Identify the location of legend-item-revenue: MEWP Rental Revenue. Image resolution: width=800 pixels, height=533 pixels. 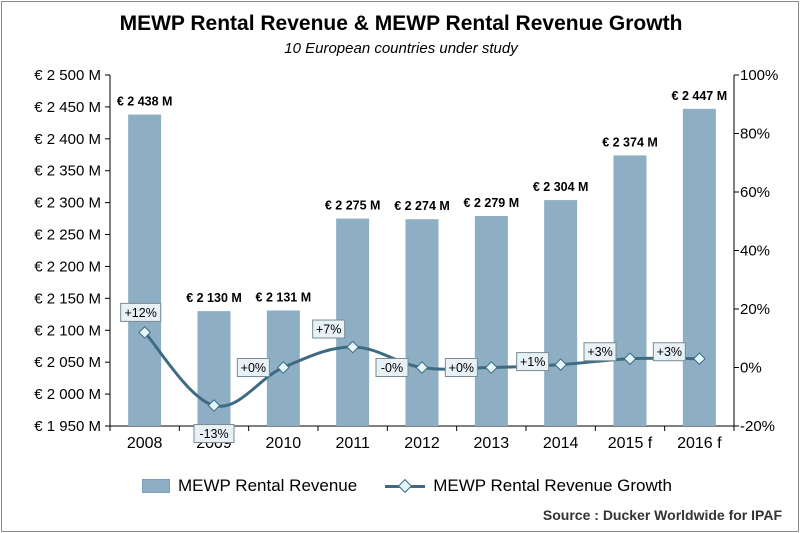
(249, 486).